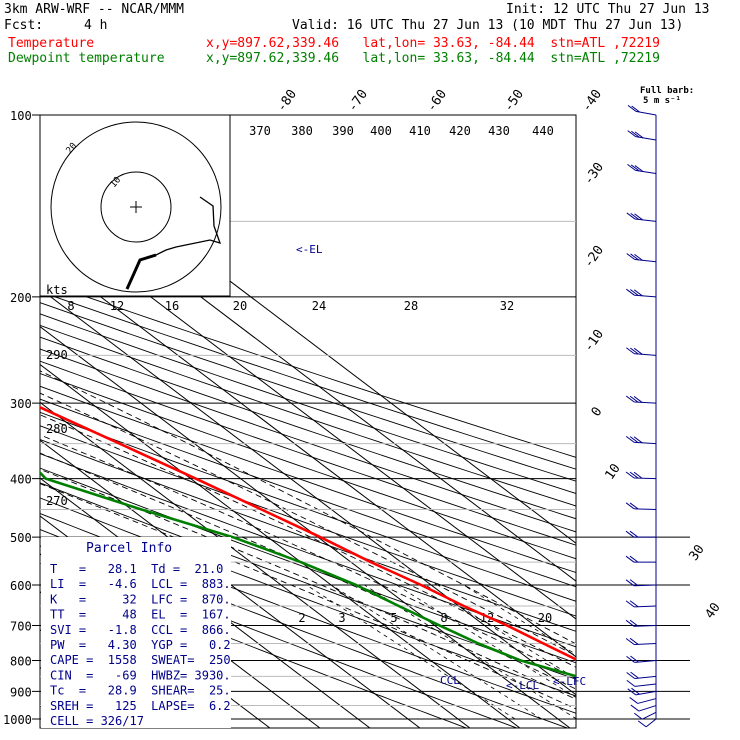  Describe the element at coordinates (341, 618) in the screenshot. I see `mixing-ratio-label: 3` at that location.